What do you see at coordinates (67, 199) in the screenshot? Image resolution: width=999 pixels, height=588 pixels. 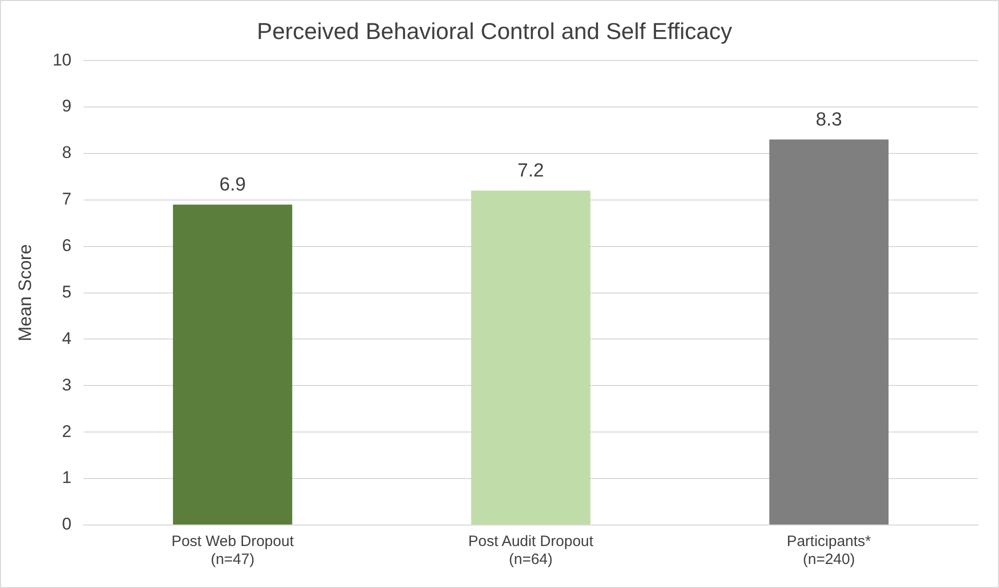 I see `y-tick-label: 7` at bounding box center [67, 199].